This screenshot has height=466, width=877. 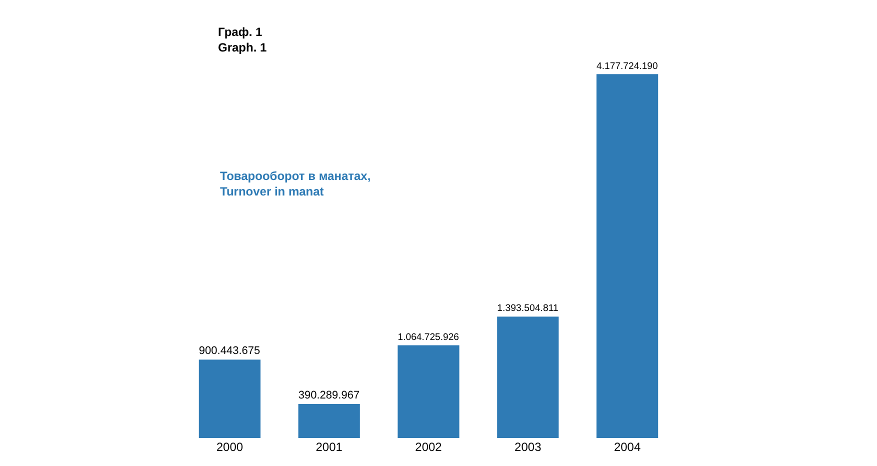 I want to click on data-label: 4.177.724.190, so click(x=627, y=66).